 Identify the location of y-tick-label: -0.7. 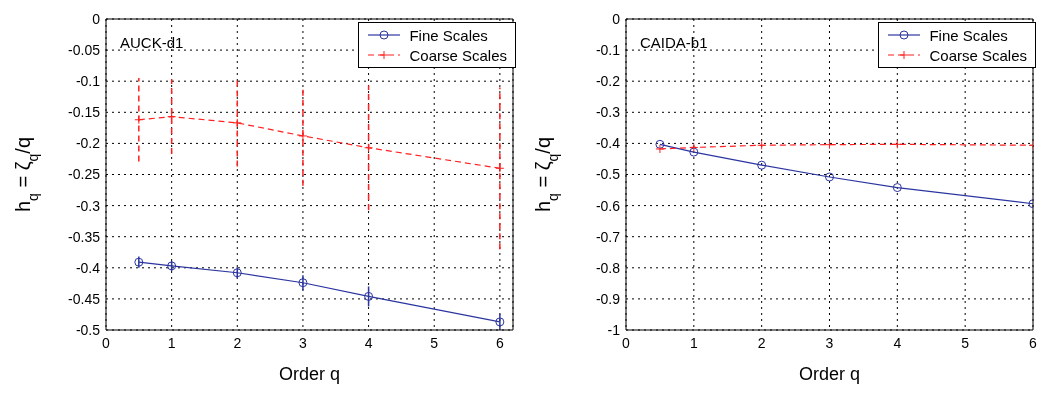
(608, 236).